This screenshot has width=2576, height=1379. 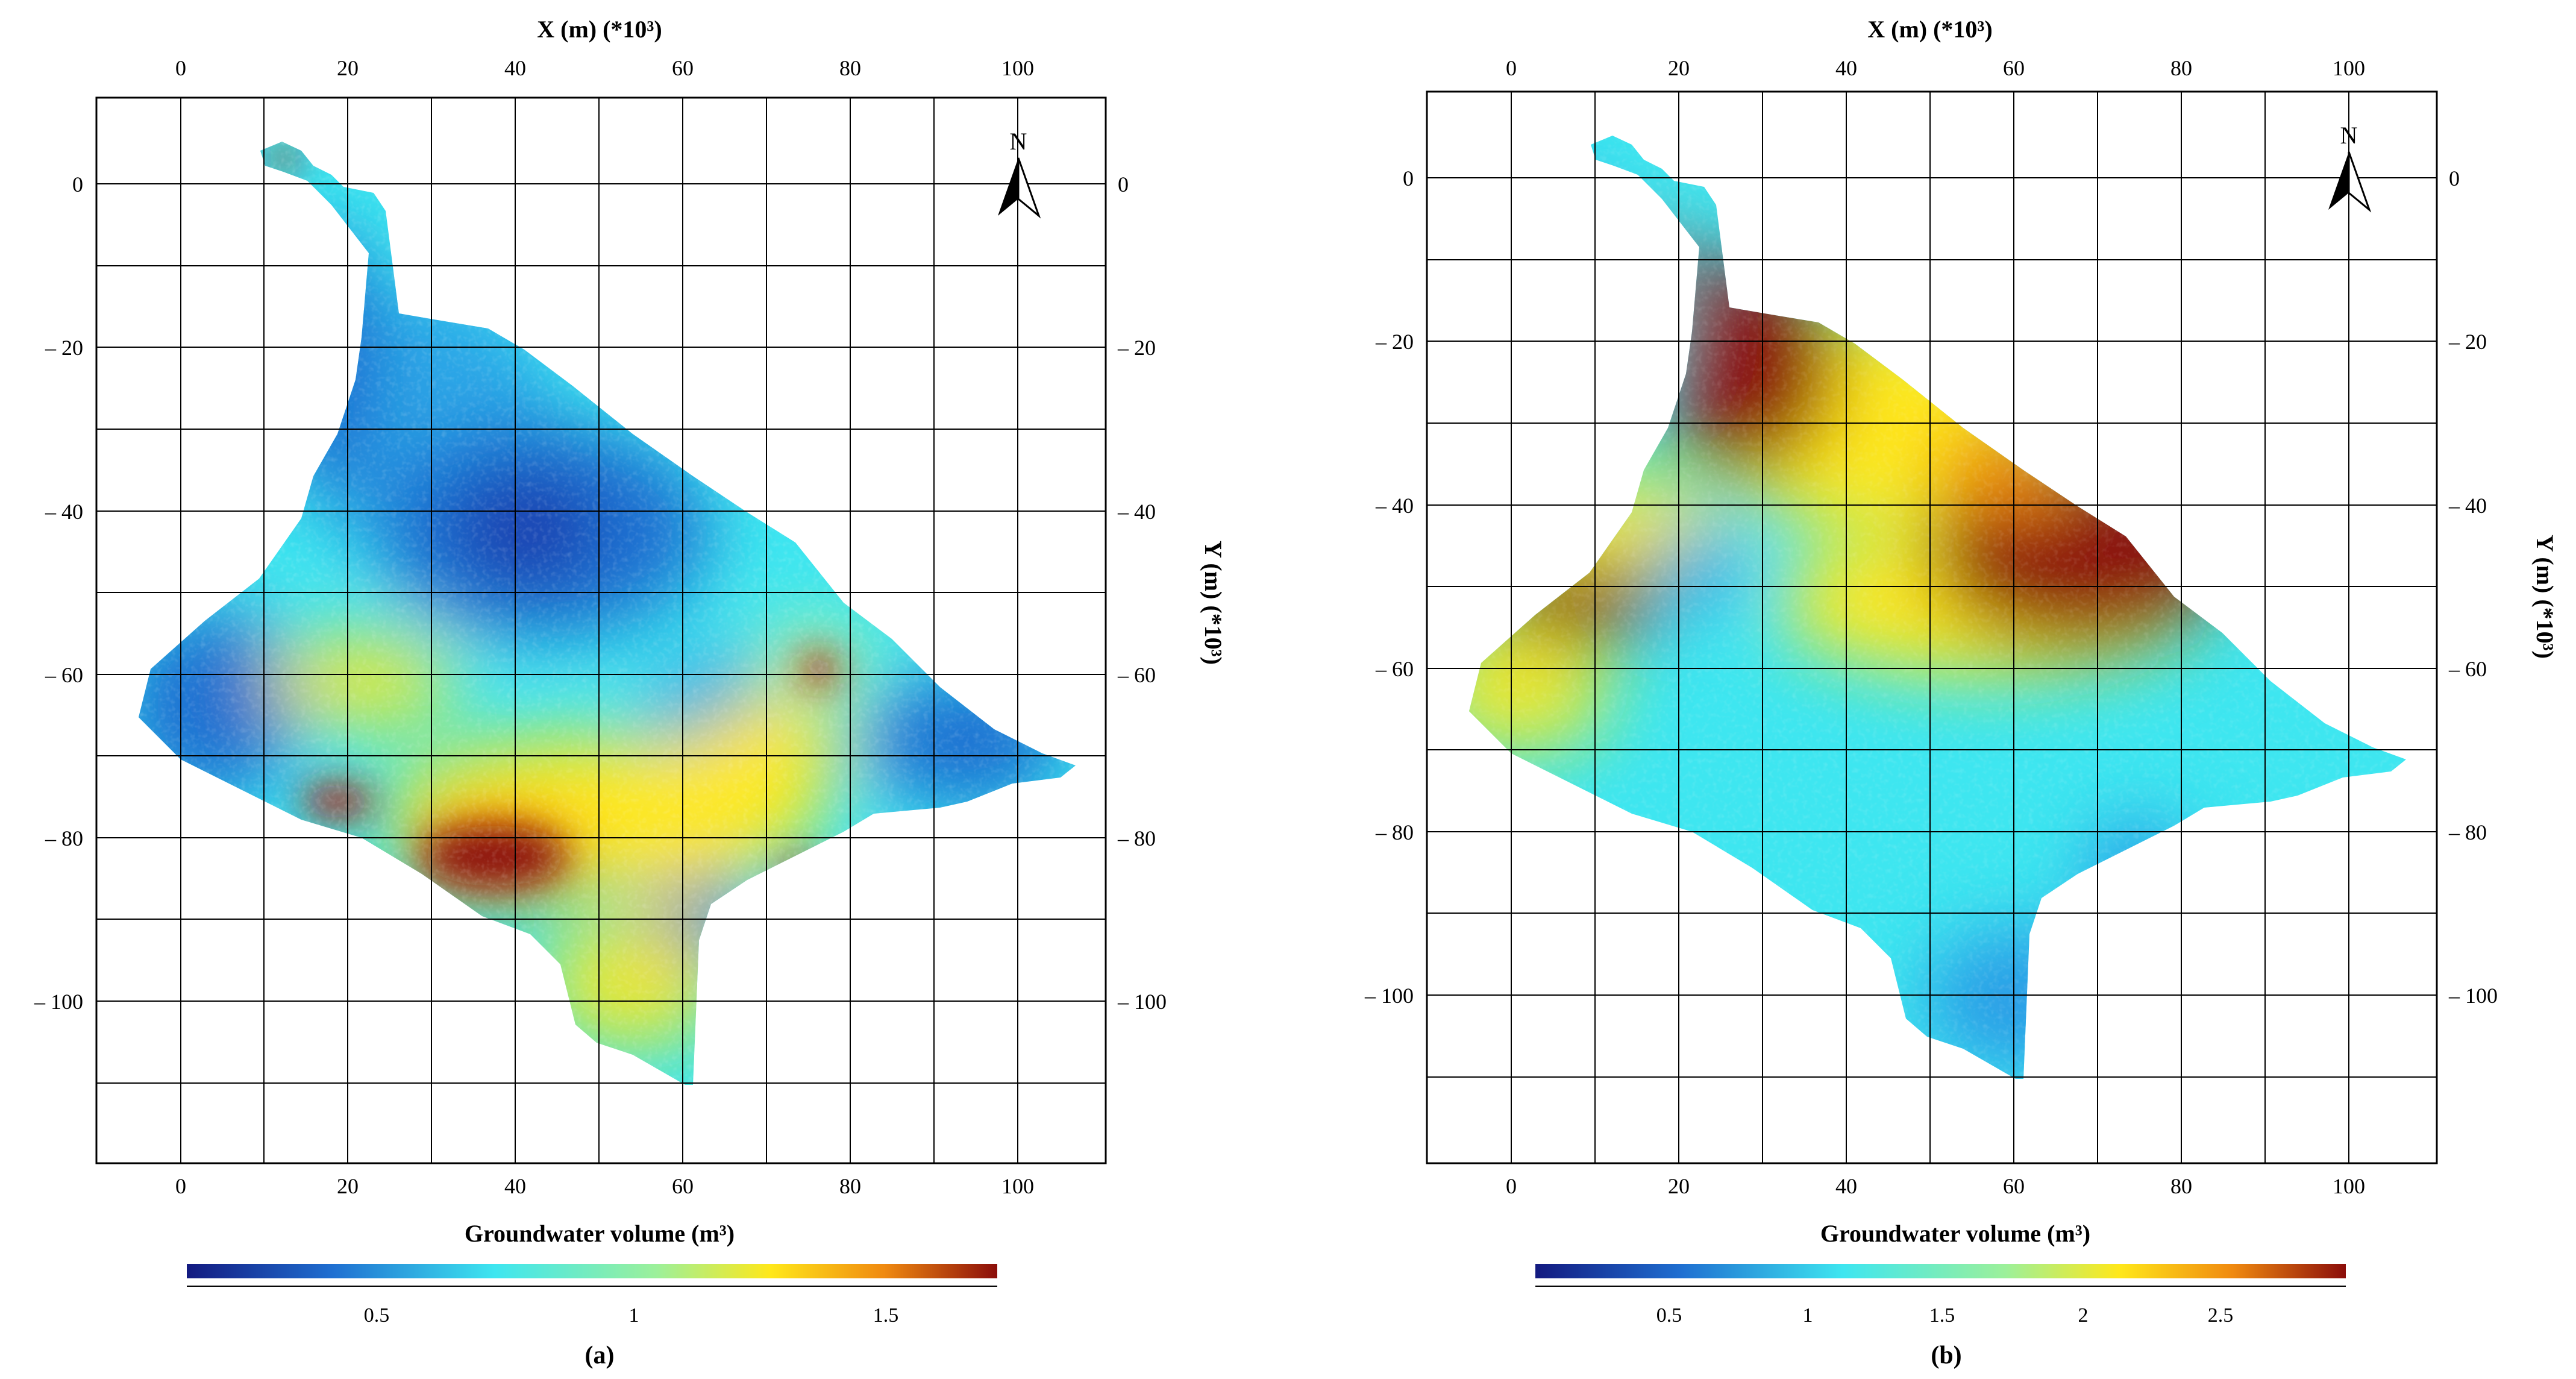 I want to click on colorbar-label: 2.5, so click(x=2221, y=1315).